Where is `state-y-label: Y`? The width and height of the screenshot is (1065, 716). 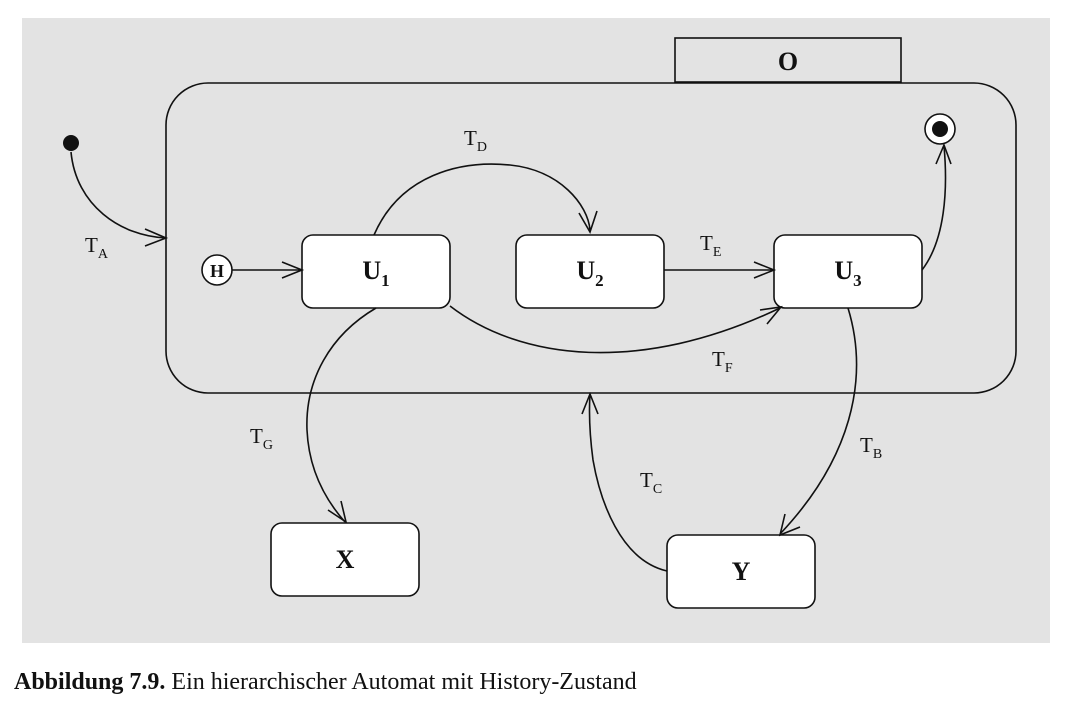 state-y-label: Y is located at coordinates (741, 571).